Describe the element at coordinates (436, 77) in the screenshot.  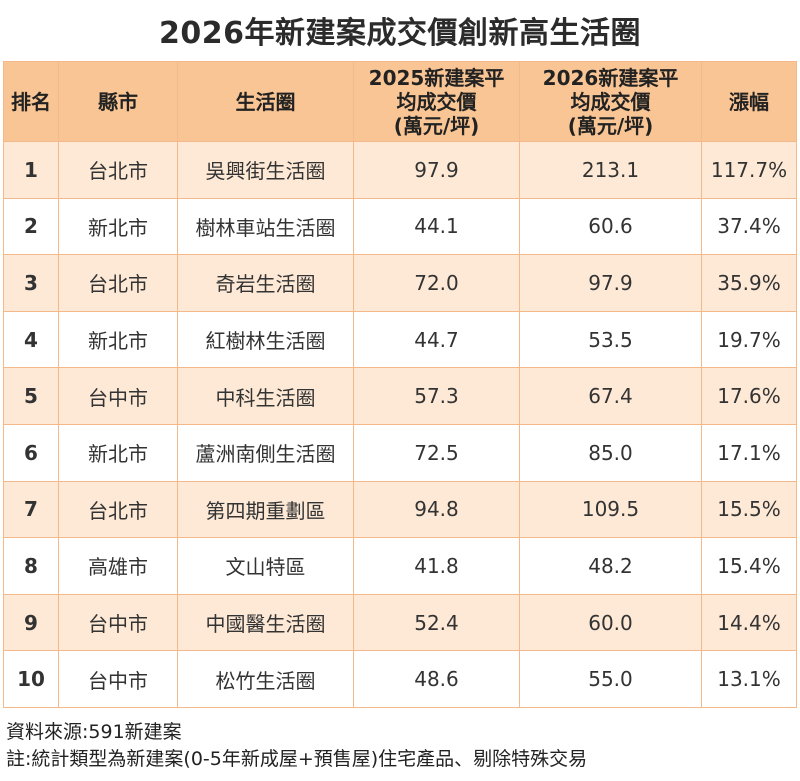
I see `header-price-2025-line1: 2025新建案平` at that location.